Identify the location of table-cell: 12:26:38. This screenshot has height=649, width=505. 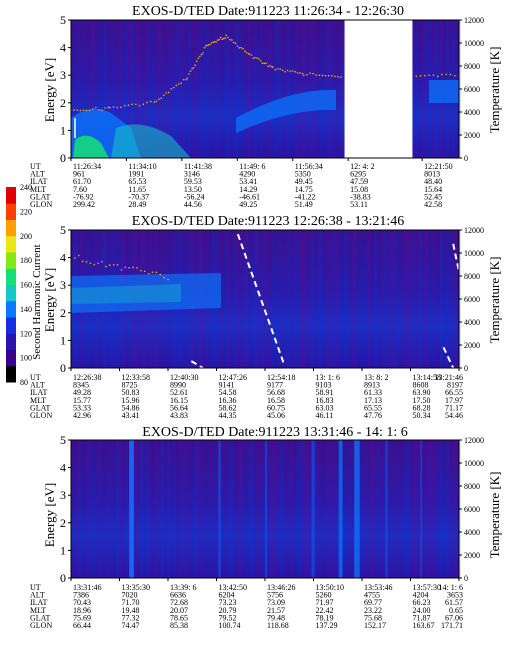
(87, 377).